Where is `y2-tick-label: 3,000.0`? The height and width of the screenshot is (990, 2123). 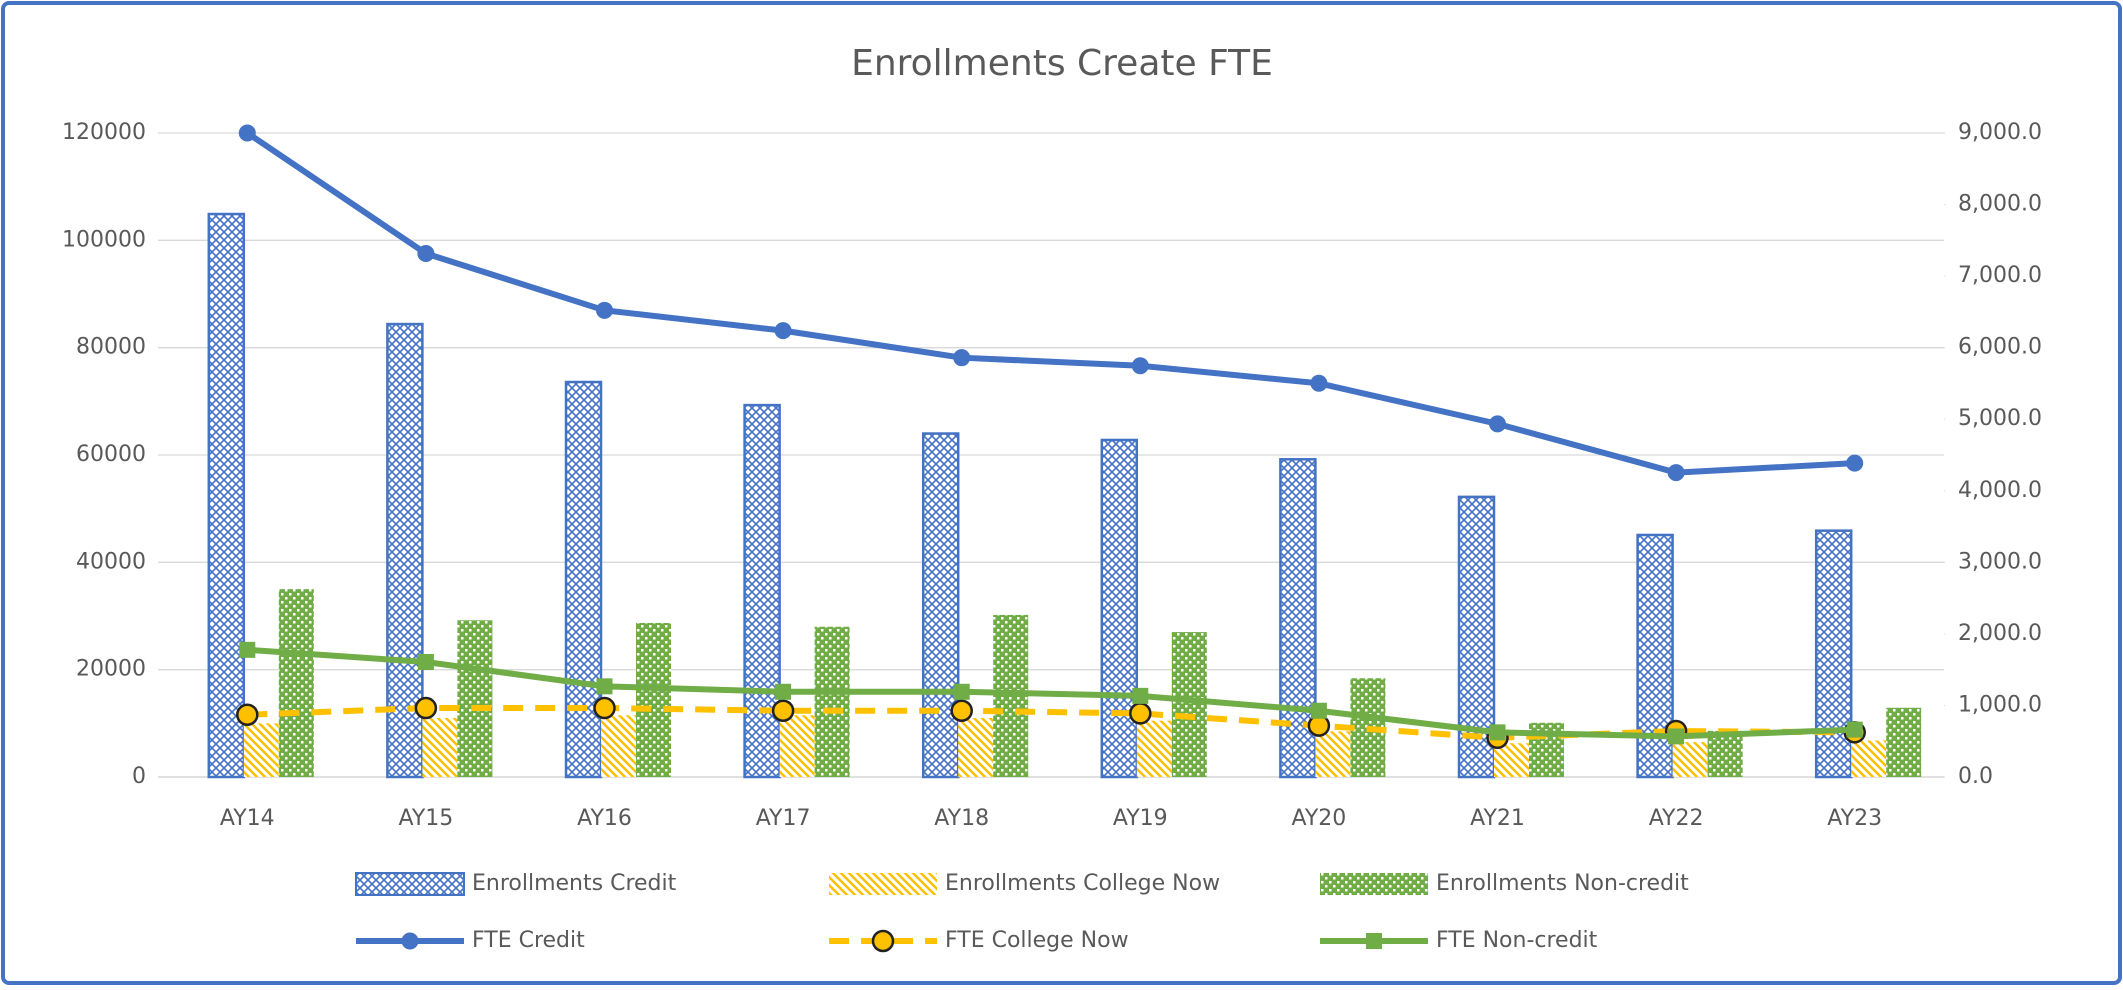
y2-tick-label: 3,000.0 is located at coordinates (2000, 561).